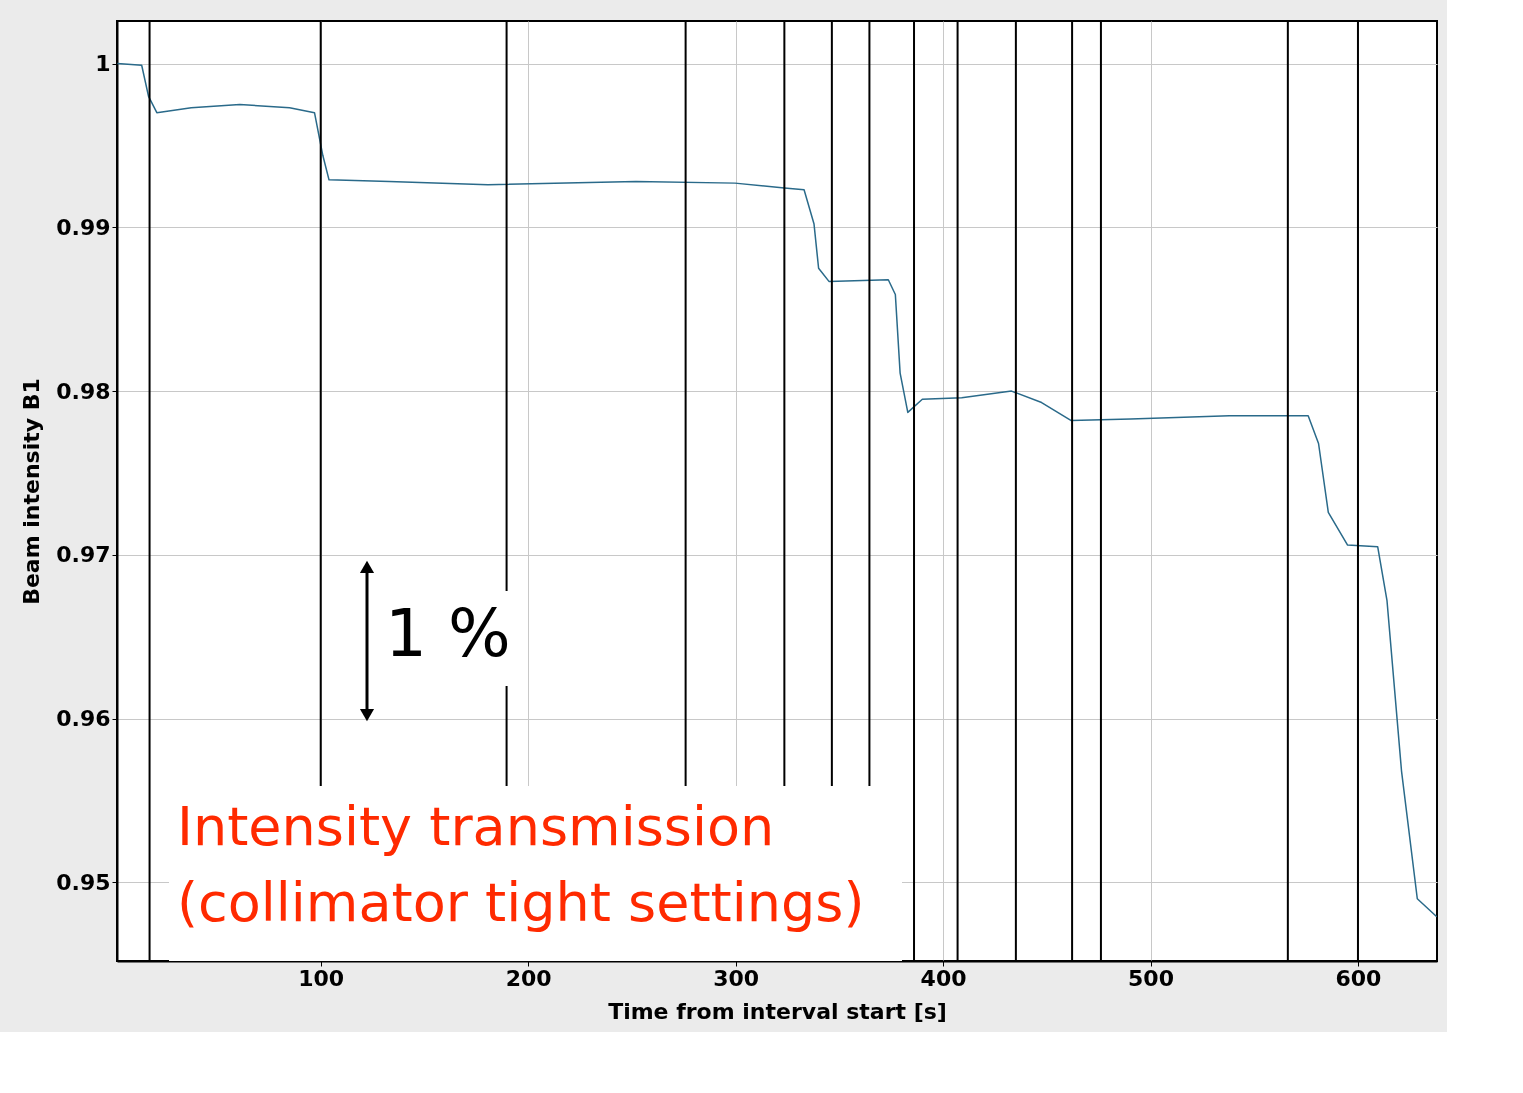 The width and height of the screenshot is (1523, 1093). I want to click on y-axis-title: Beam intensity B1, so click(32, 491).